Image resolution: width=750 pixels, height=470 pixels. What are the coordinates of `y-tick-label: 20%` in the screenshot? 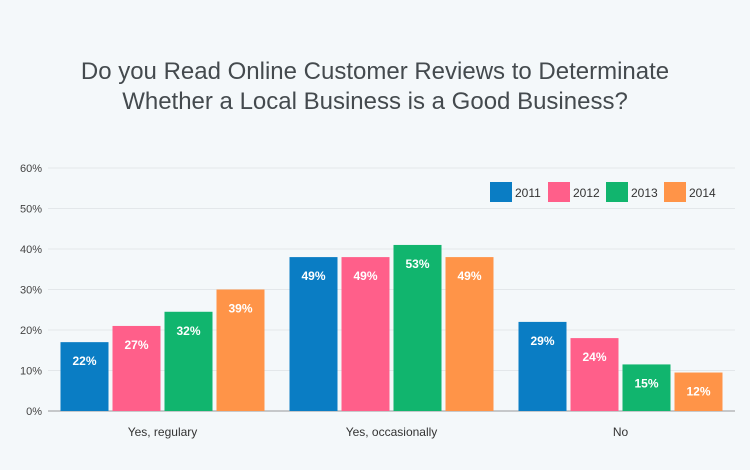 It's located at (31, 331).